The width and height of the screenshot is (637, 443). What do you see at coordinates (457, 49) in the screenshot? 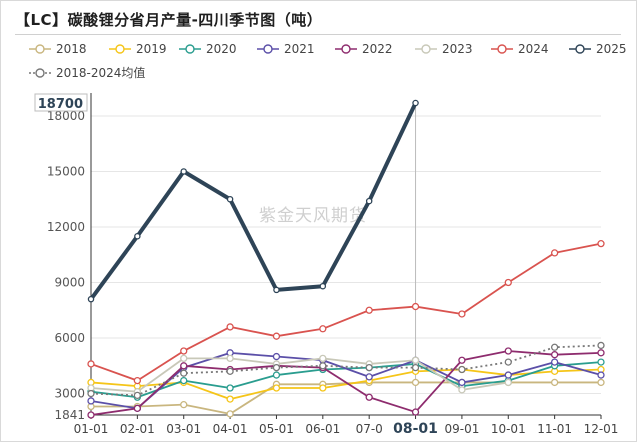
I see `legend-label: 2023` at bounding box center [457, 49].